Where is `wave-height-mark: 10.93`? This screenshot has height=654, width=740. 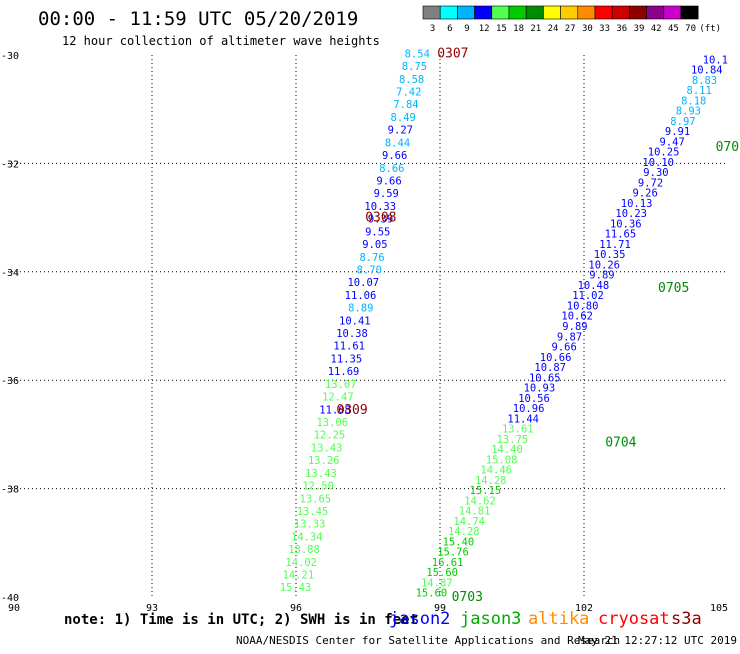 wave-height-mark: 10.93 is located at coordinates (540, 389).